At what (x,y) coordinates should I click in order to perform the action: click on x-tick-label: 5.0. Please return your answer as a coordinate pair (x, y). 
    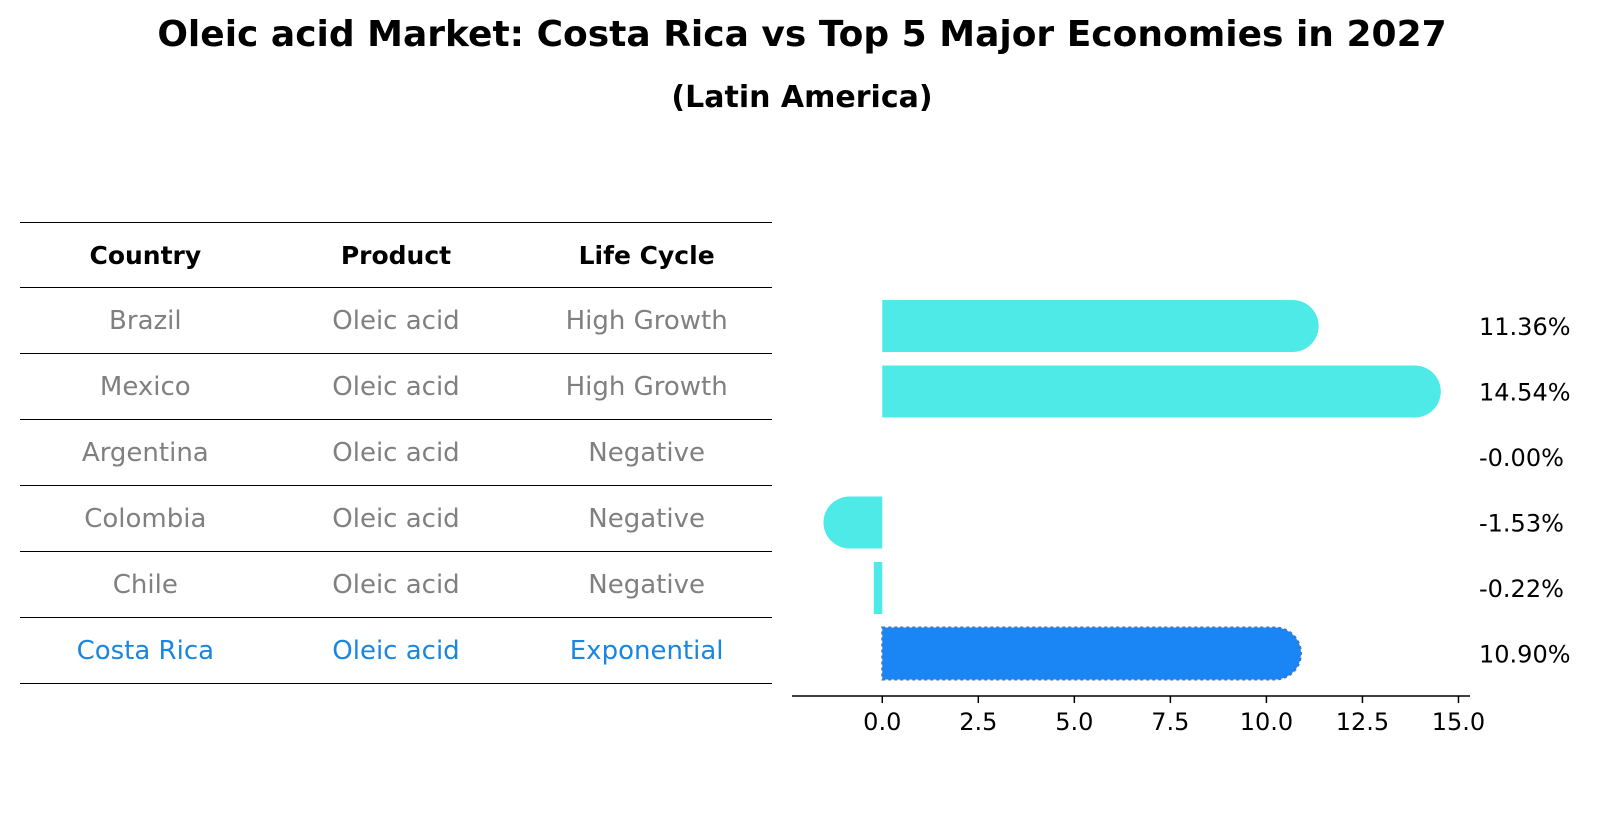
    Looking at the image, I should click on (1074, 722).